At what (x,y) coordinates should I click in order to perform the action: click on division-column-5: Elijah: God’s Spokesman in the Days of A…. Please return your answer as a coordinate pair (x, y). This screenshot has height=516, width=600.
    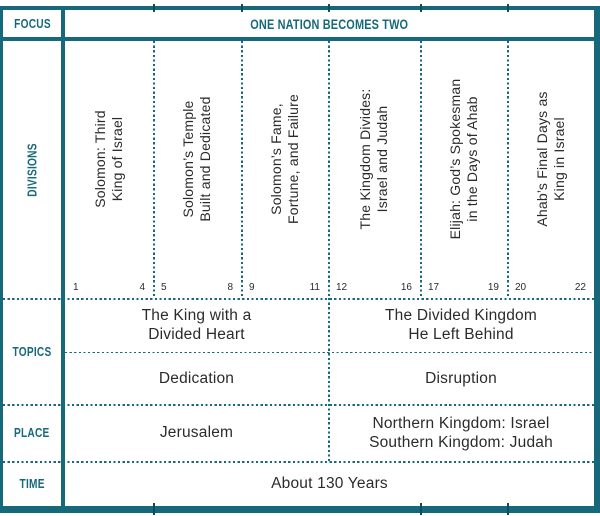
    Looking at the image, I should click on (463, 158).